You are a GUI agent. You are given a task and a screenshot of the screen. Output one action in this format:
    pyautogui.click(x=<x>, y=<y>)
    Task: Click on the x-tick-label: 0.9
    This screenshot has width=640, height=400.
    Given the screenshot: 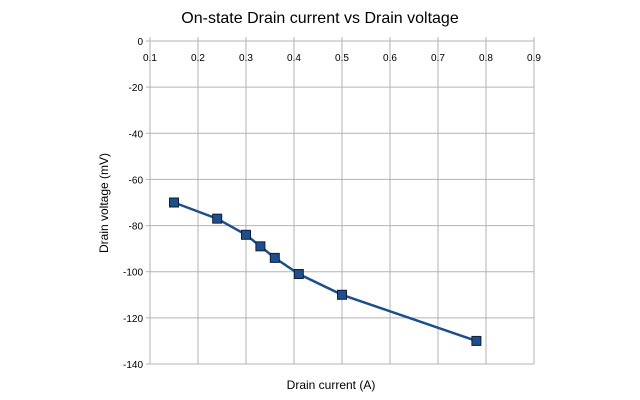 What is the action you would take?
    pyautogui.click(x=534, y=58)
    